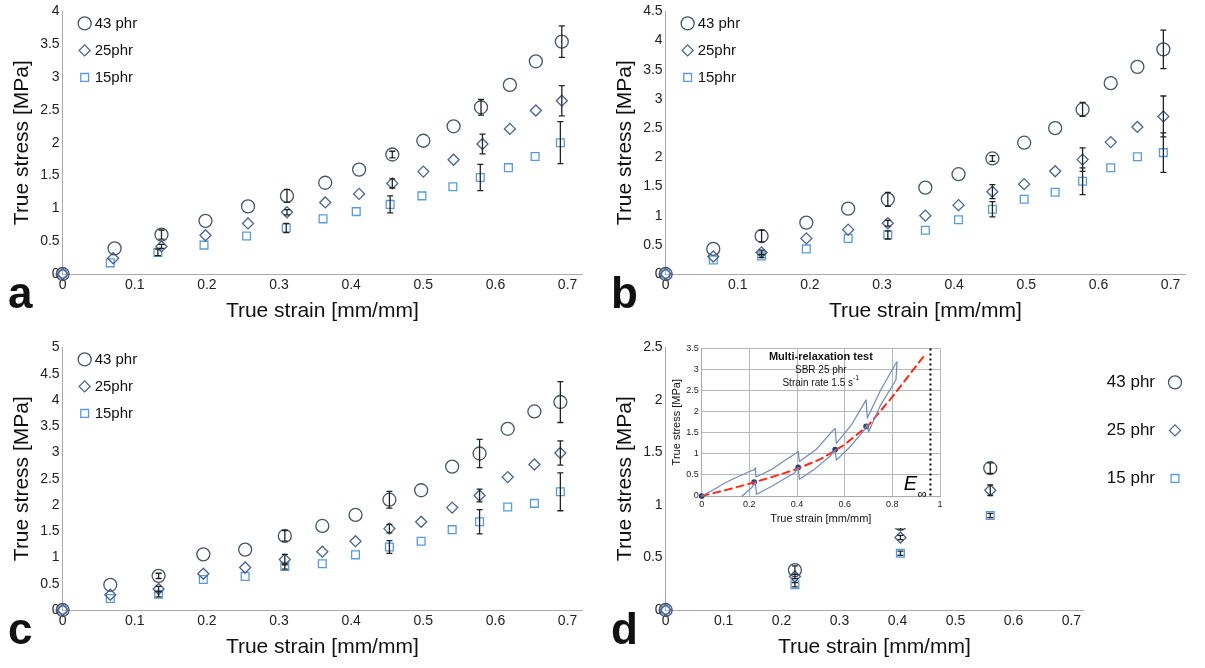  What do you see at coordinates (821, 370) in the screenshot?
I see `text: SBR 25 phr` at bounding box center [821, 370].